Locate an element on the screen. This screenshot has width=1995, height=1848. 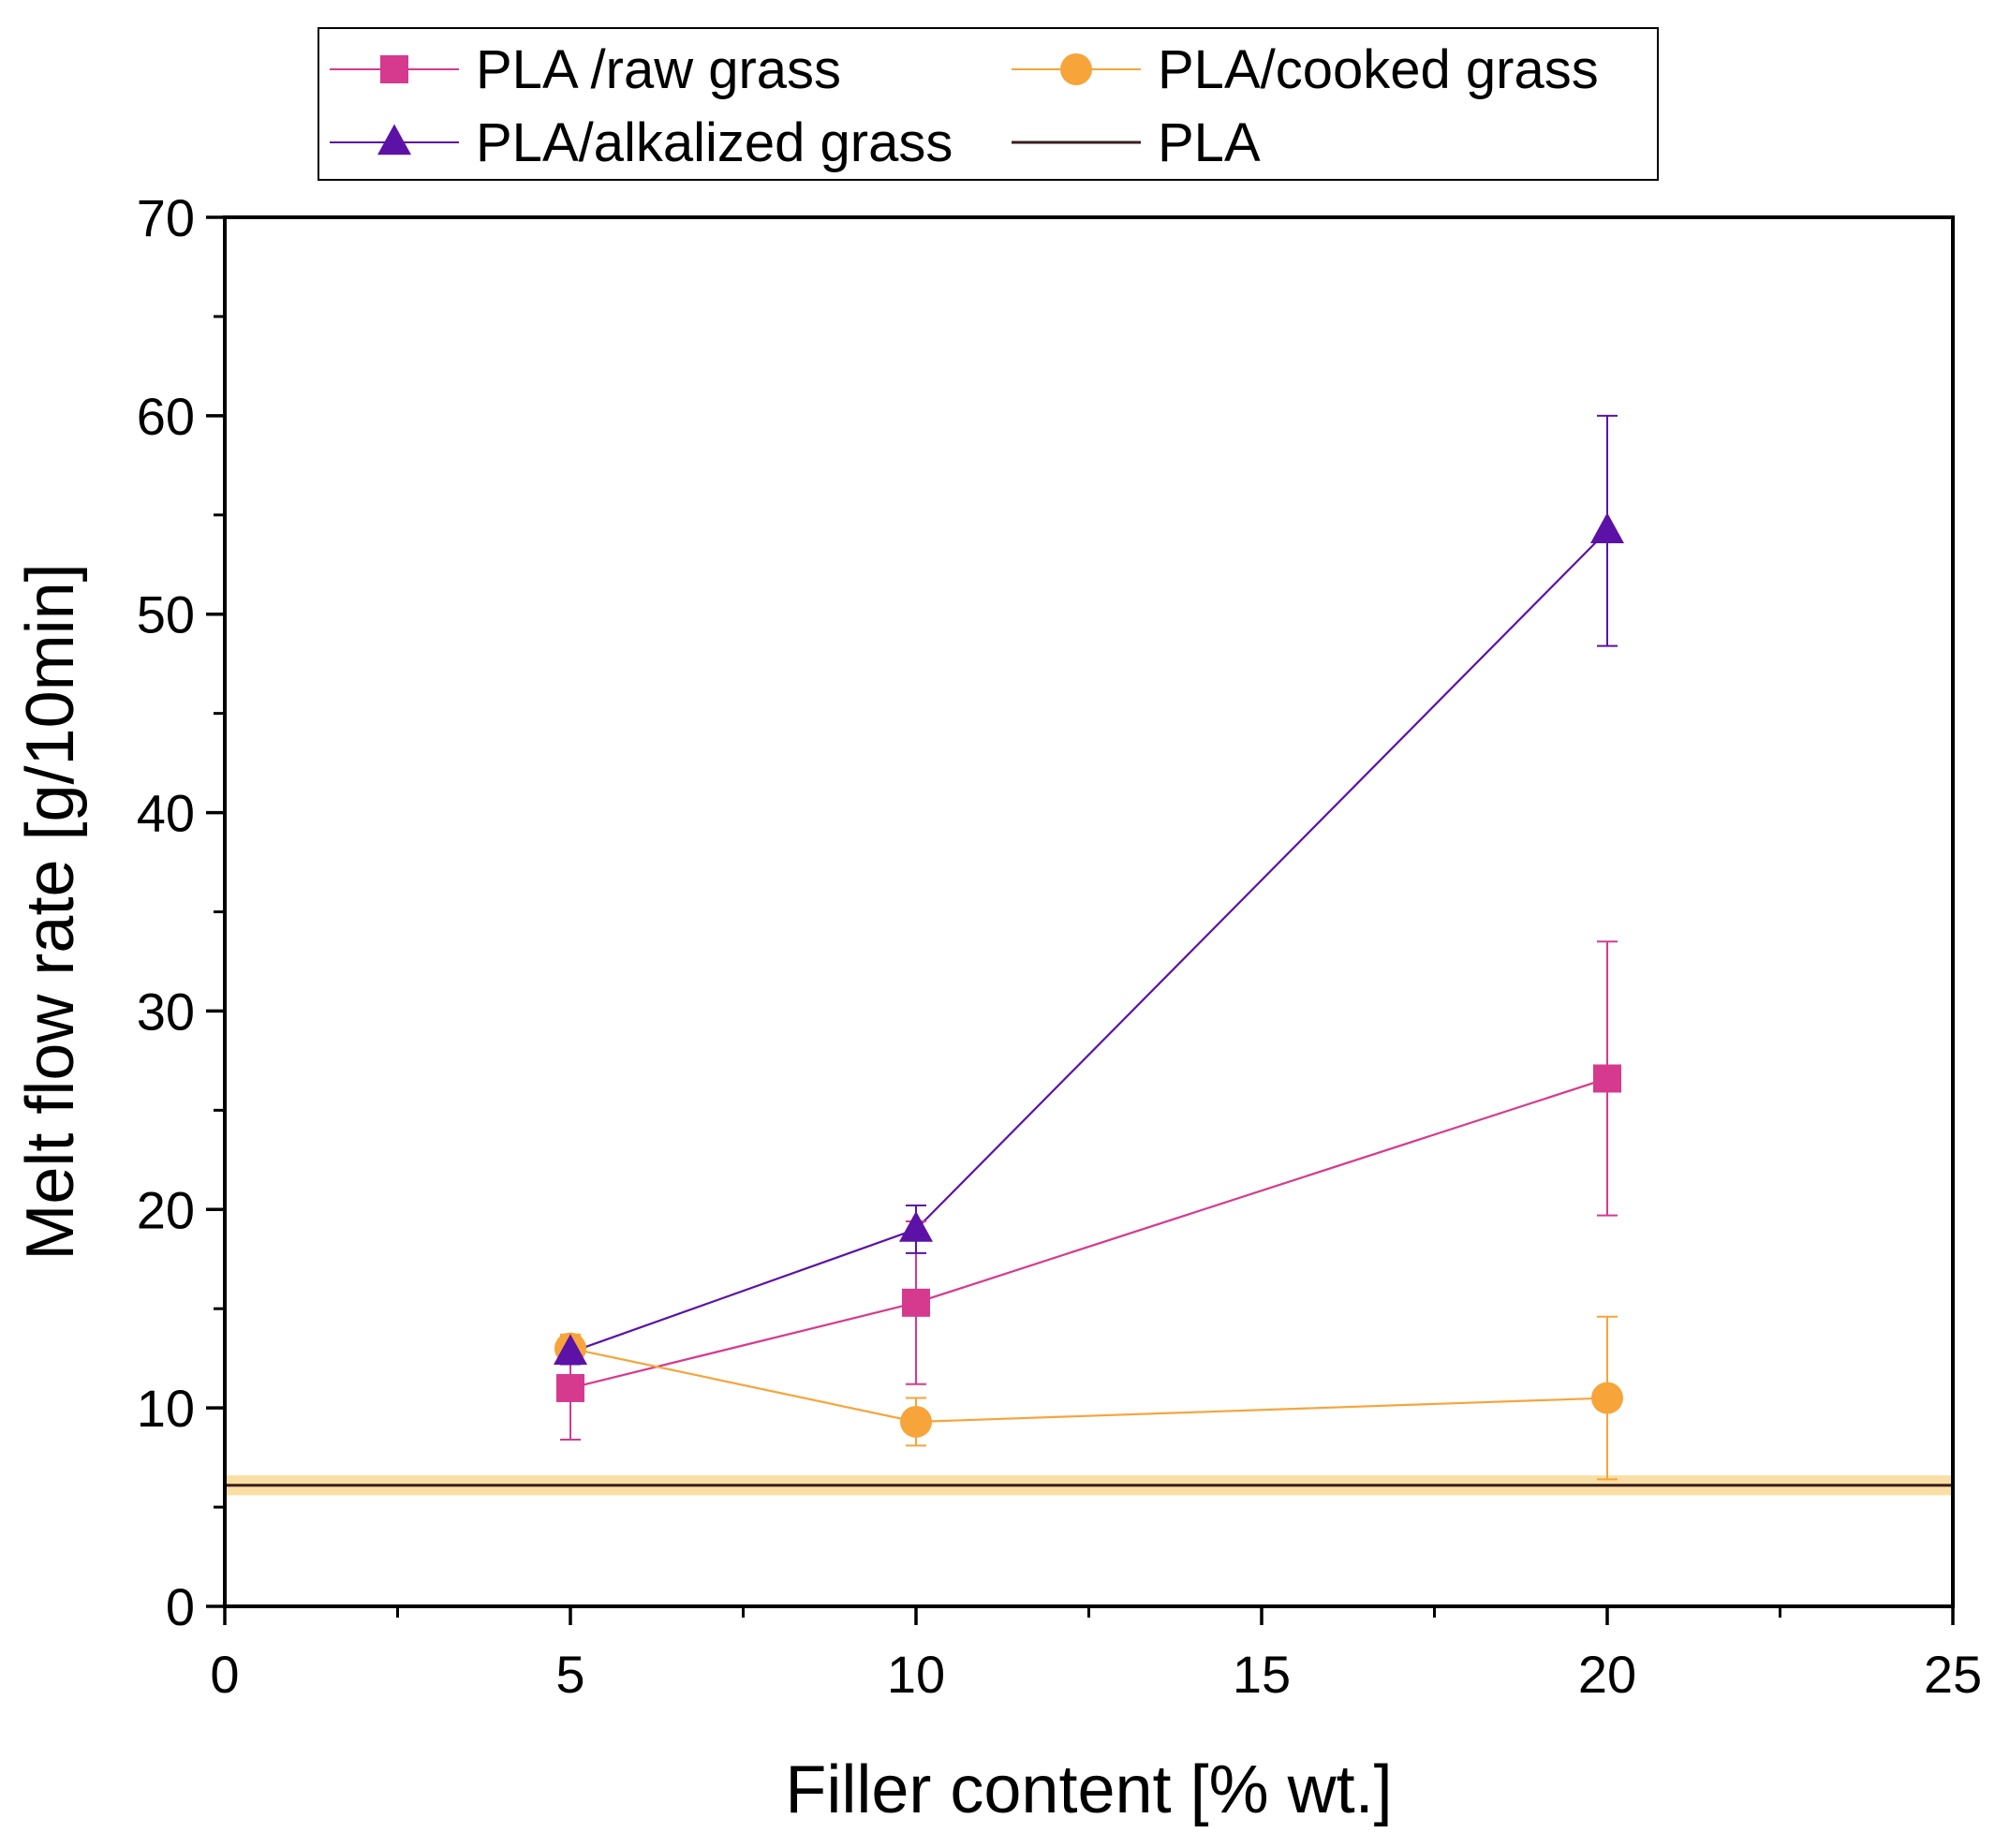
x-tick-label-5: 25 is located at coordinates (1953, 1675).